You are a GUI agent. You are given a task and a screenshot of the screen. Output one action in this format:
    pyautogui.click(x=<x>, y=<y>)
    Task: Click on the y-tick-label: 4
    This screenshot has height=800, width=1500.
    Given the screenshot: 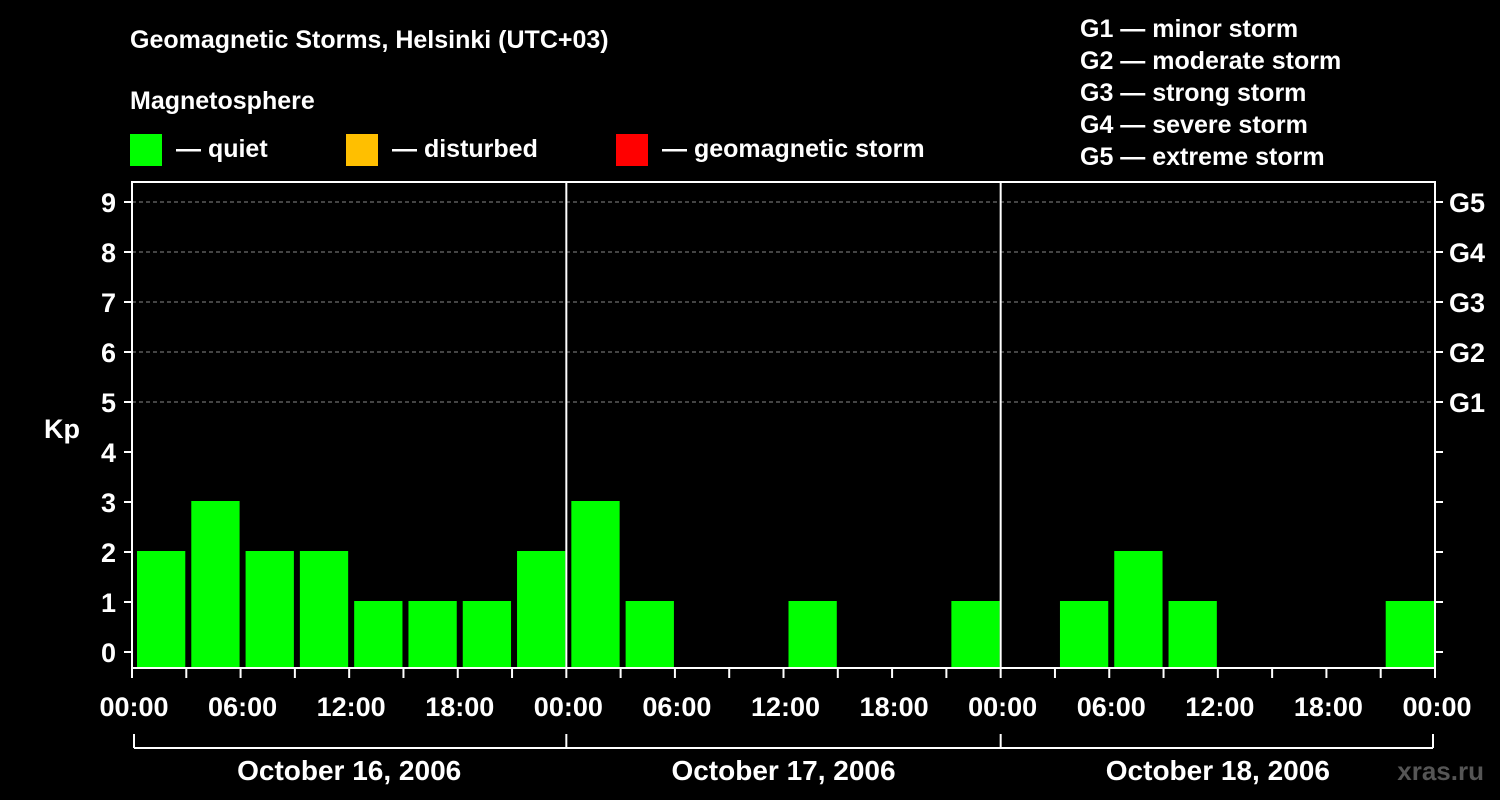 What is the action you would take?
    pyautogui.click(x=108, y=453)
    